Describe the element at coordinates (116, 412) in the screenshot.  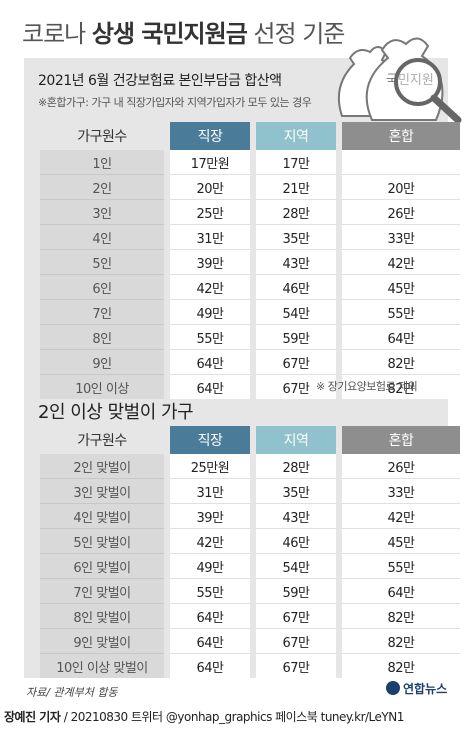
I see `section2-title: 2인 이상 맞벌이 가구` at that location.